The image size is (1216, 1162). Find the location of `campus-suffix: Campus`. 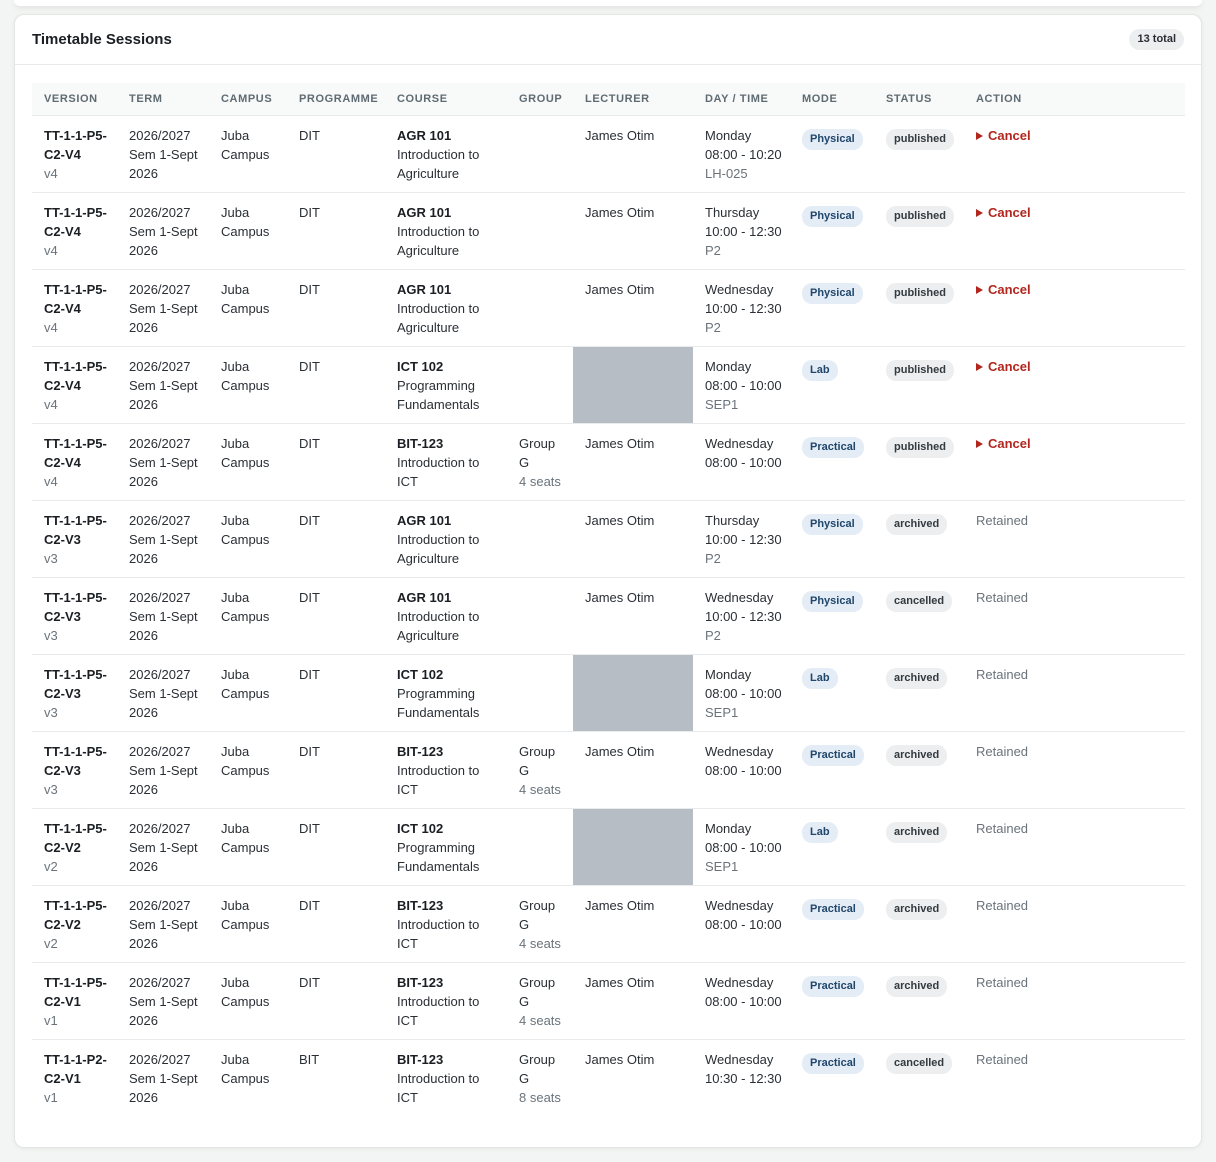

campus-suffix: Campus is located at coordinates (245, 1001).